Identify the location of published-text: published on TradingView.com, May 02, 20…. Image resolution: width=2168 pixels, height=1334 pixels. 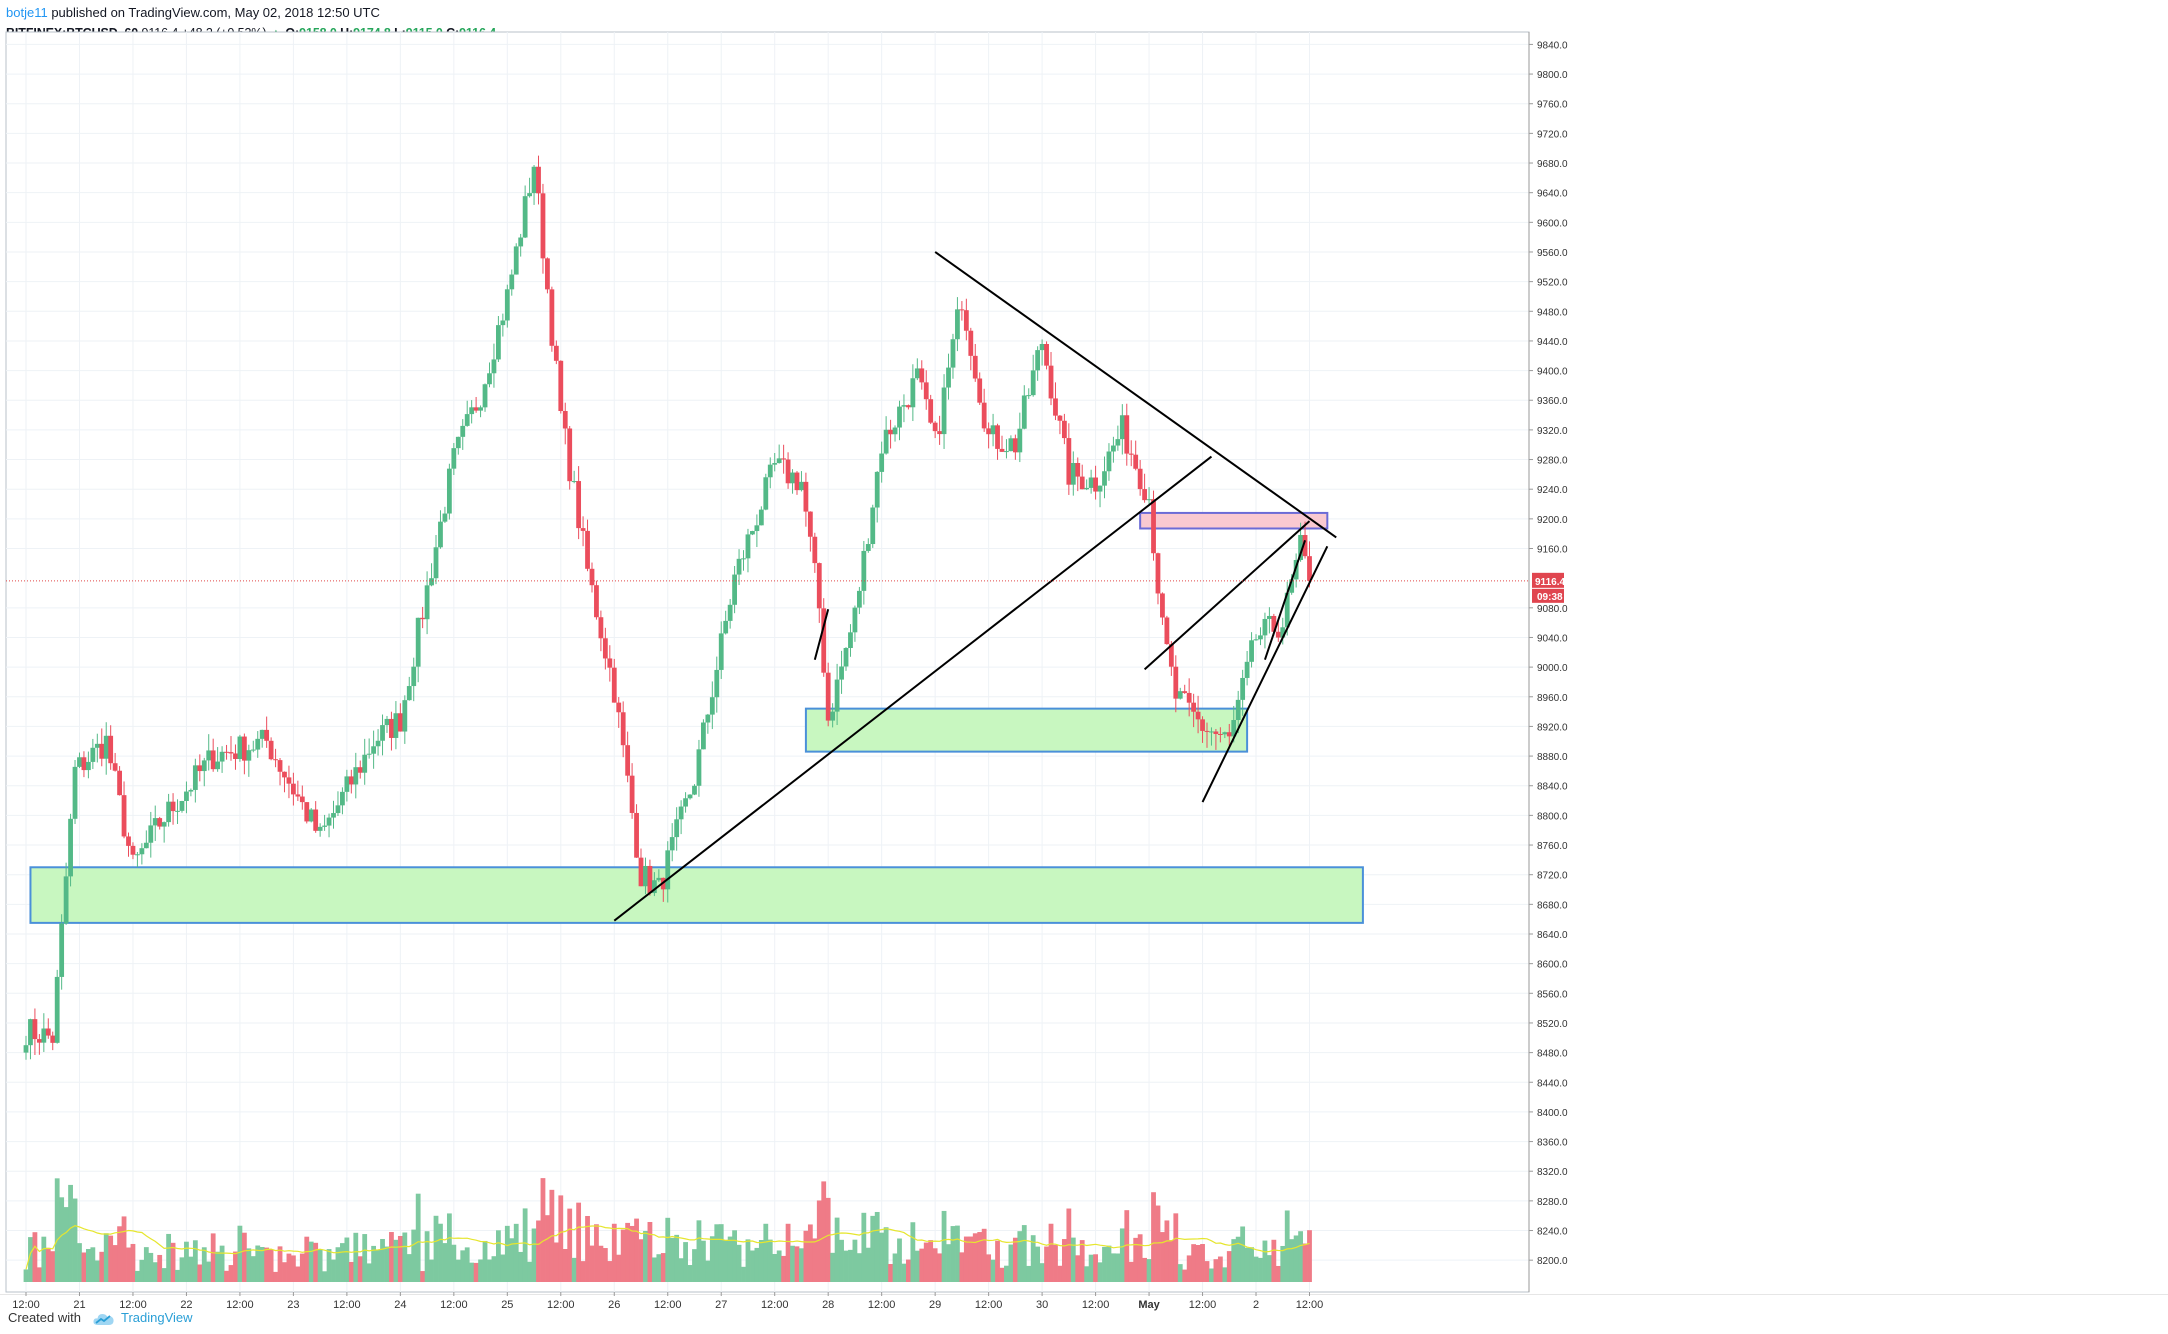
(215, 12).